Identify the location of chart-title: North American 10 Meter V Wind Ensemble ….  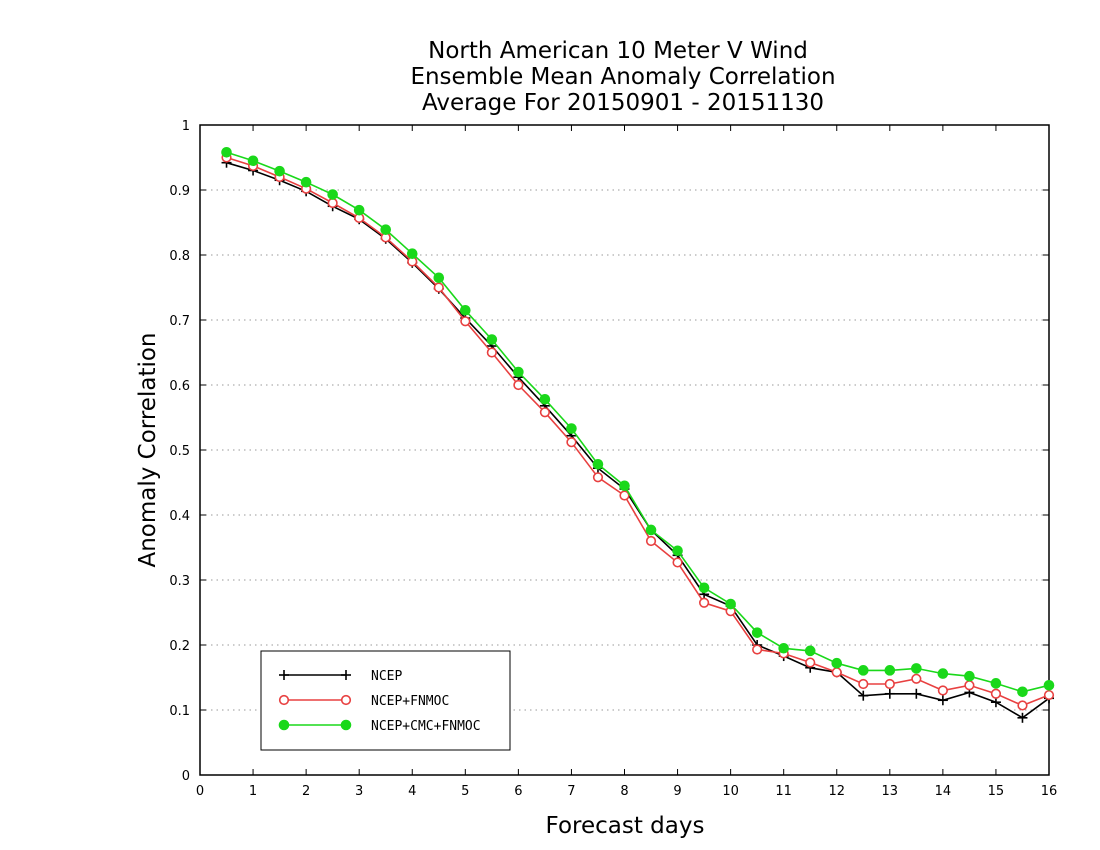
(622, 77).